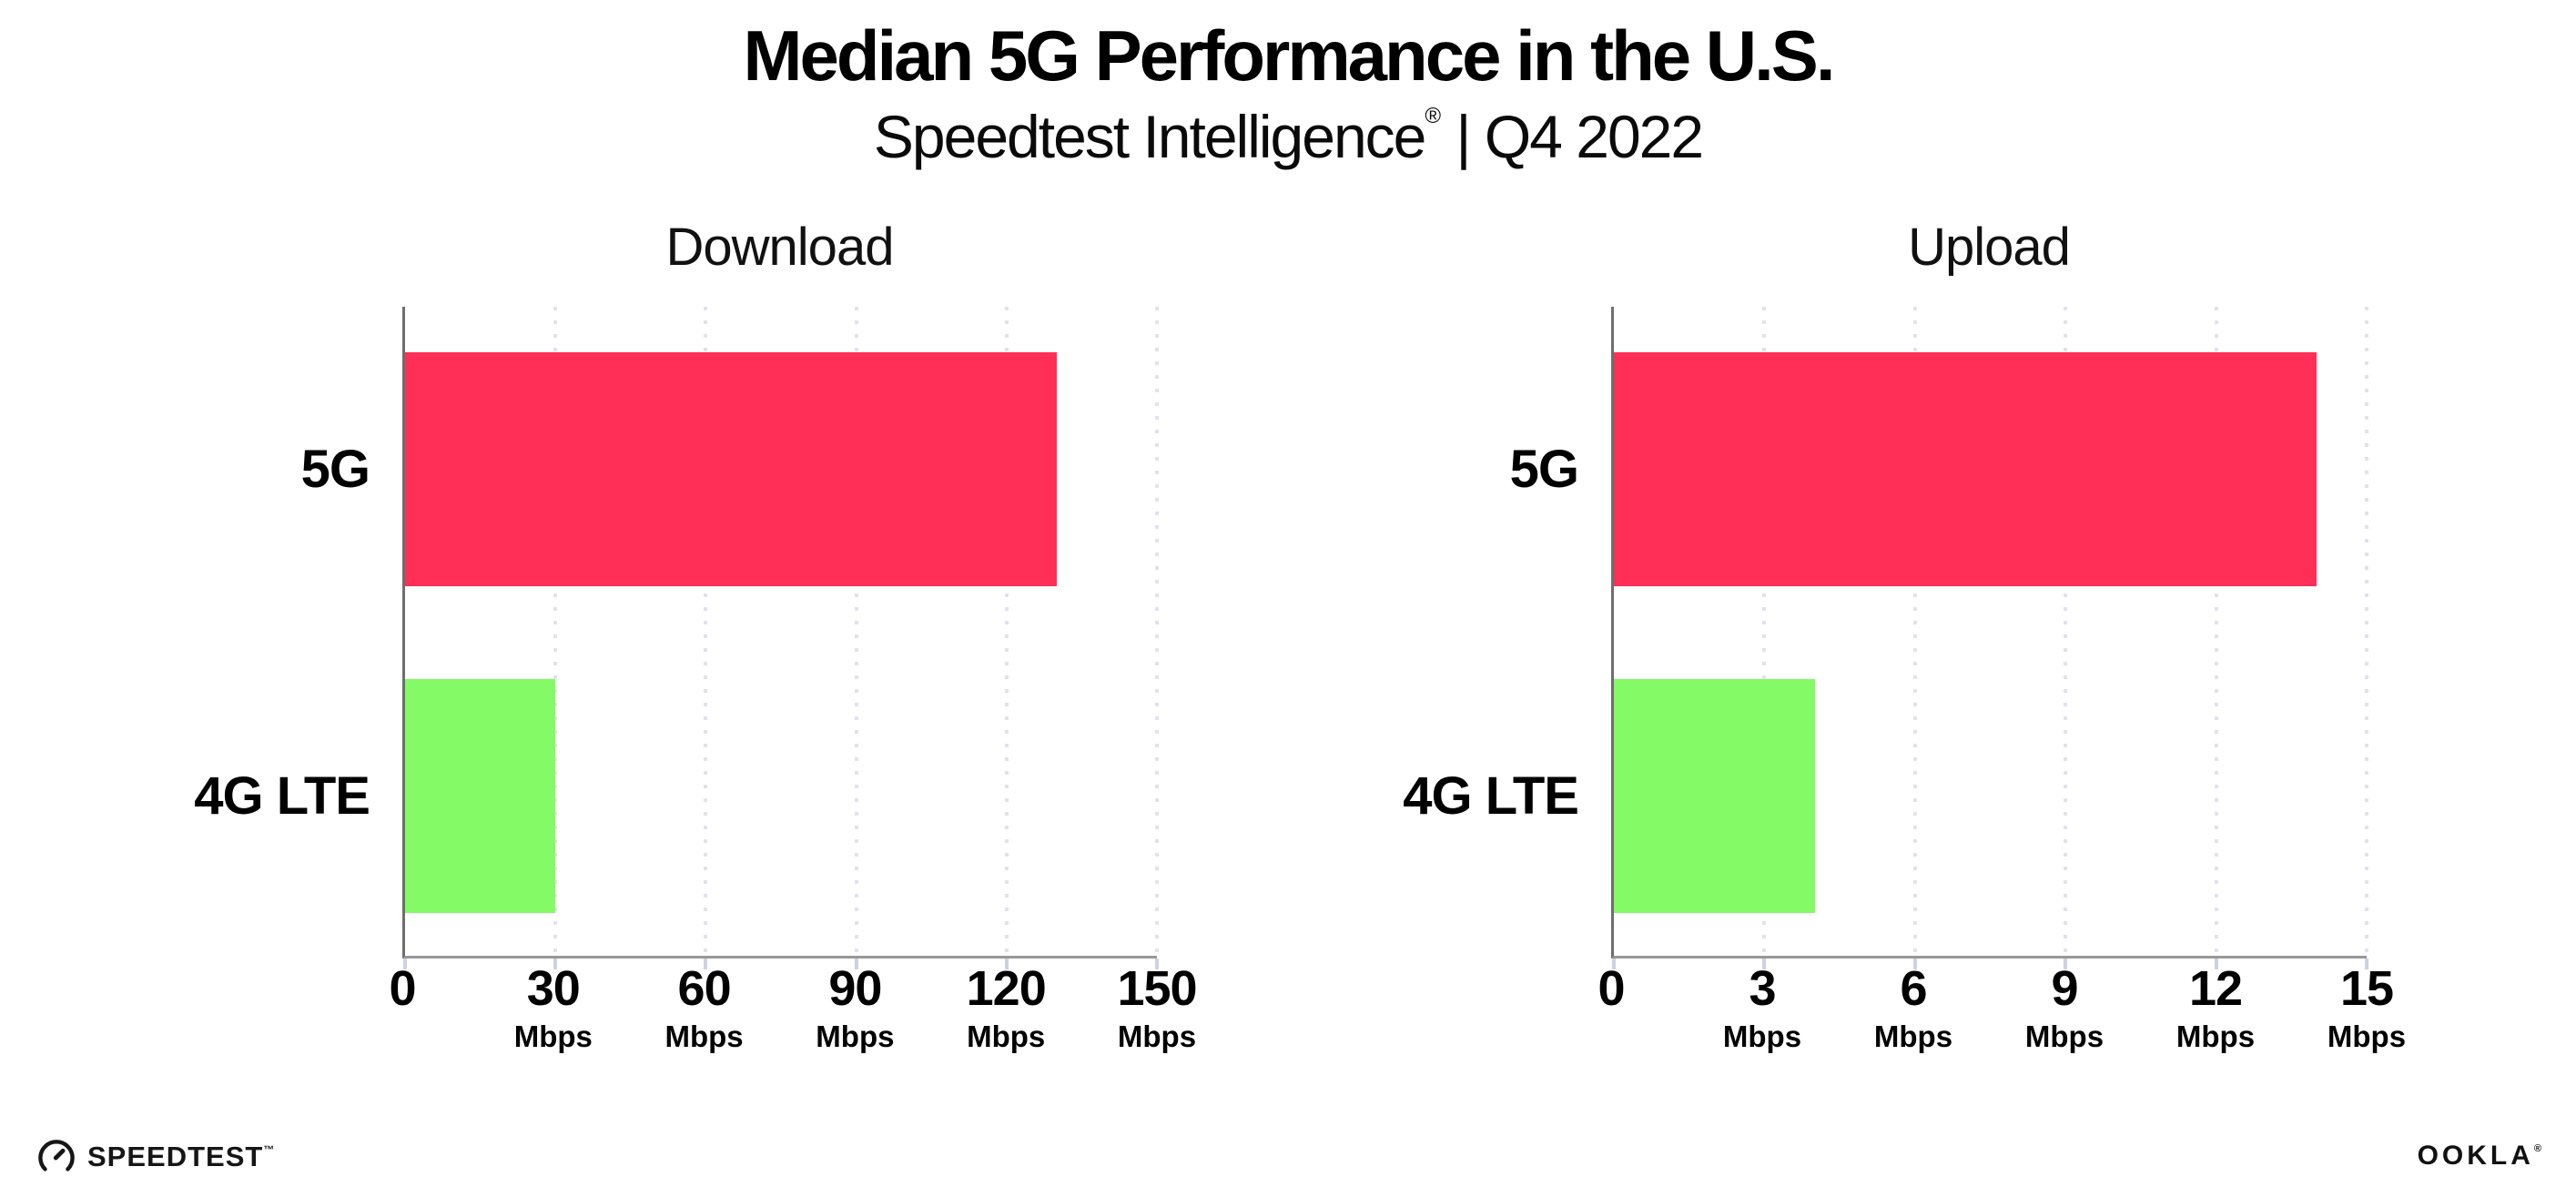 The image size is (2576, 1197). Describe the element at coordinates (175, 1156) in the screenshot. I see `speedtest-label: SPEEDTEST` at that location.